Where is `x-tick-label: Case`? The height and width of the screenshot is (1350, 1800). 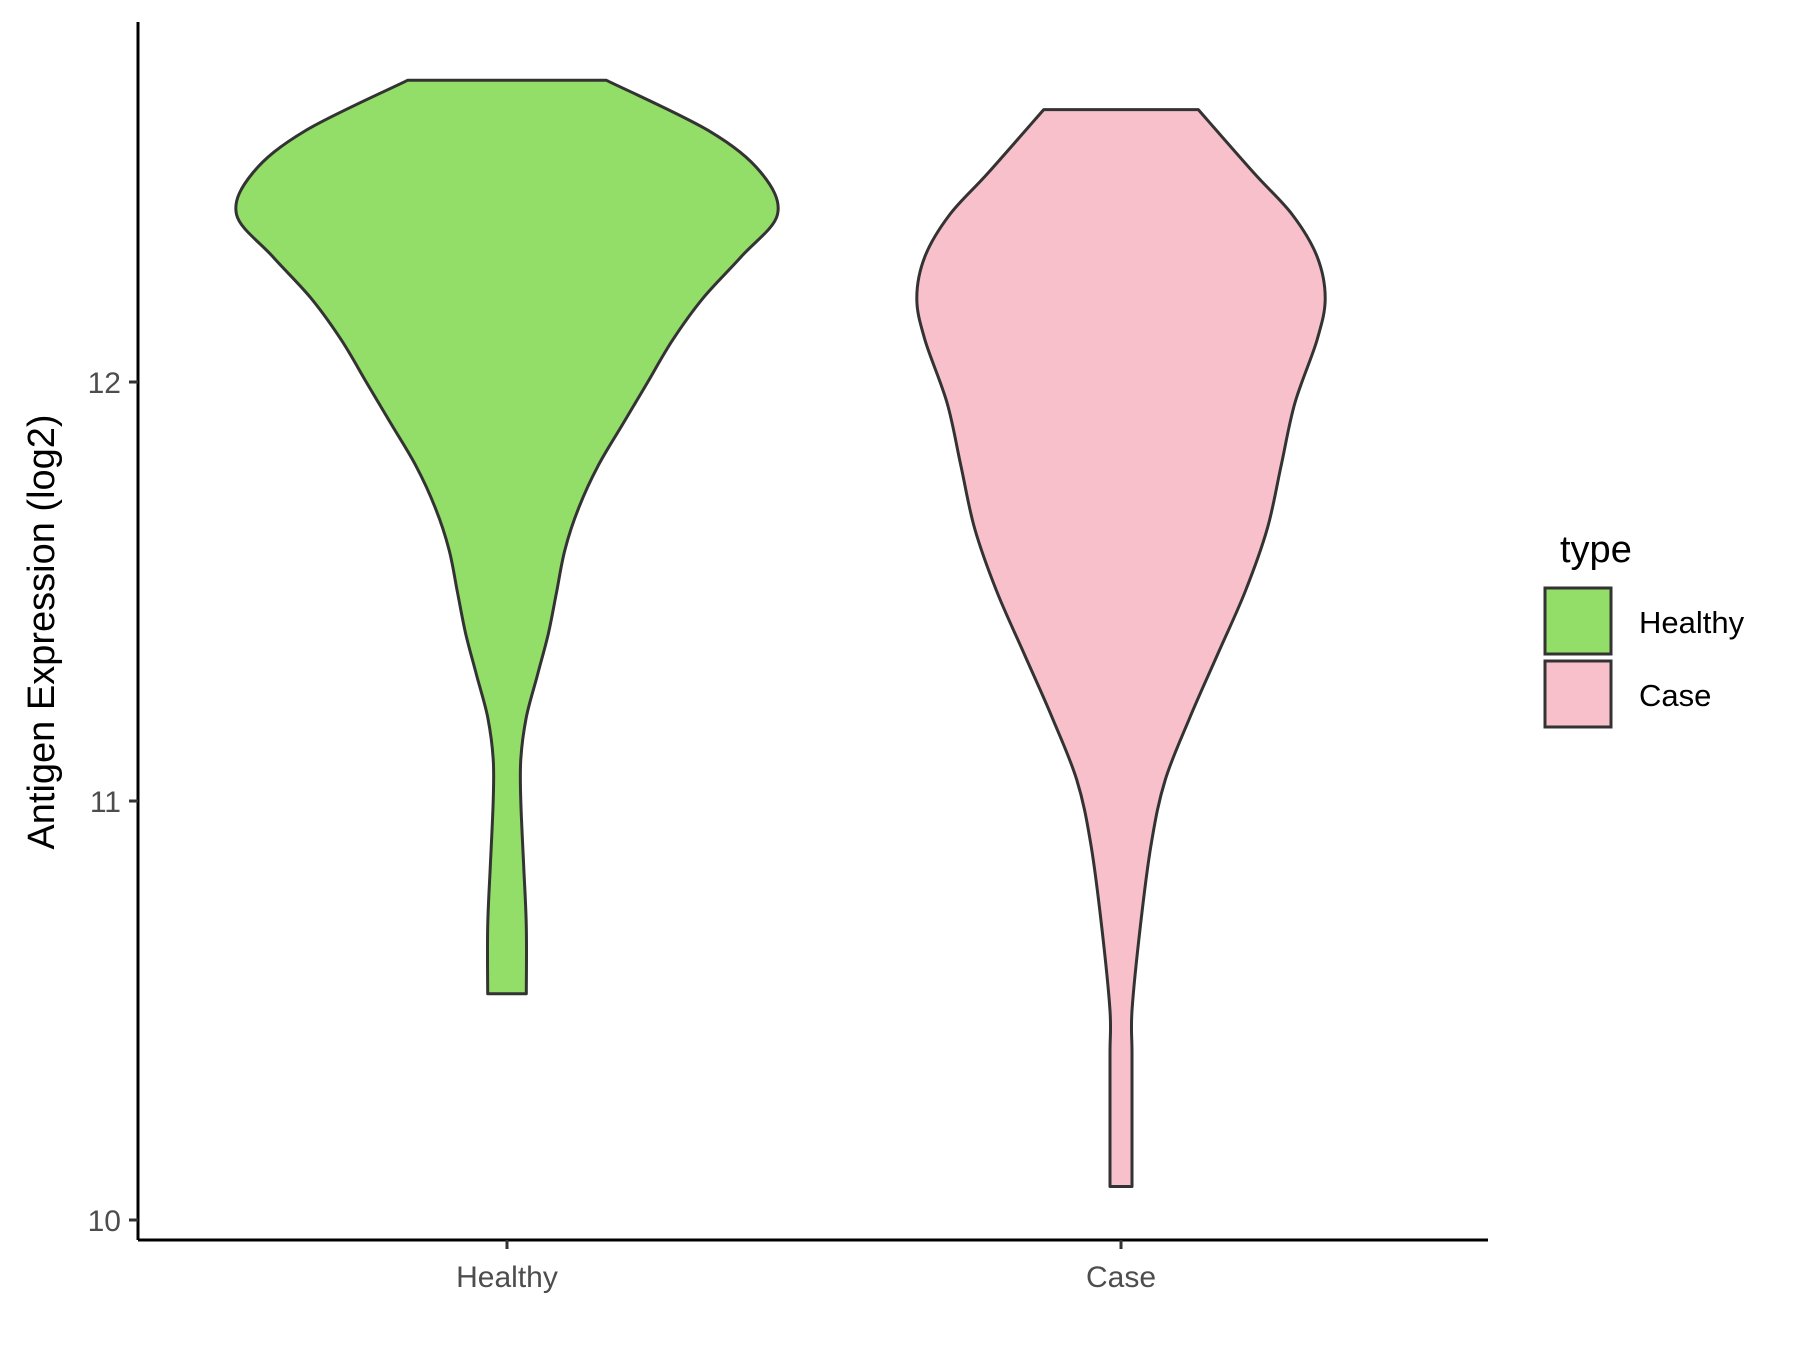
x-tick-label: Case is located at coordinates (1121, 1277).